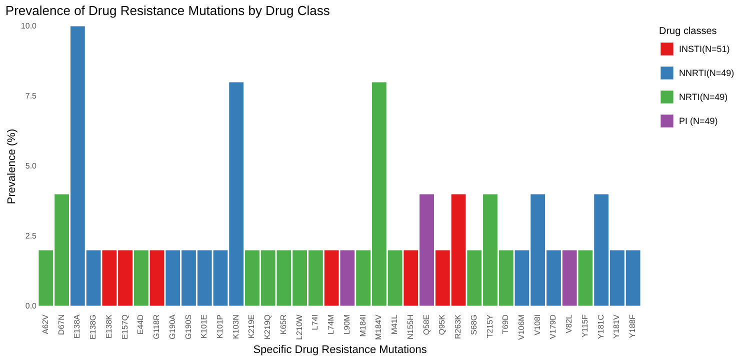  I want to click on x-tick-label: V108I, so click(537, 325).